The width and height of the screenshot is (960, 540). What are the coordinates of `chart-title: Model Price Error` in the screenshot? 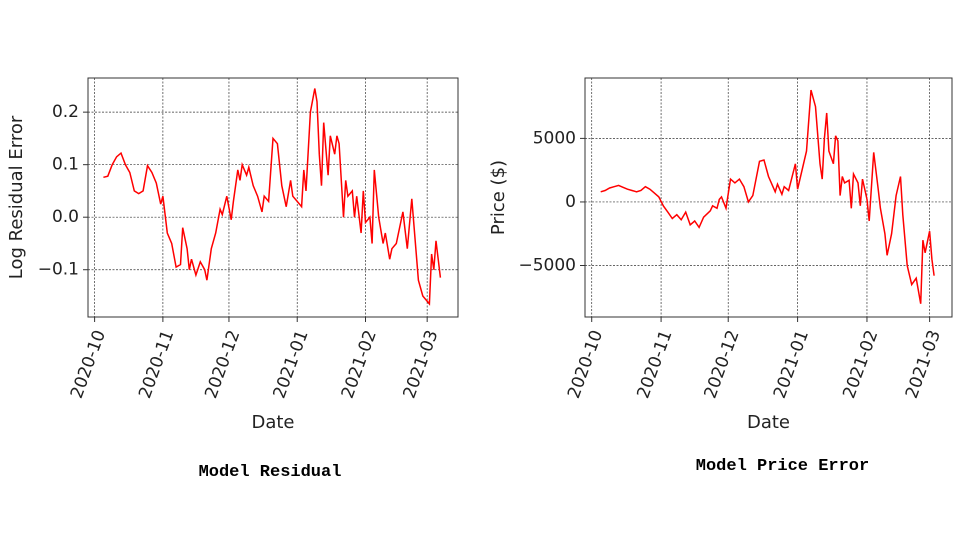 It's located at (782, 466).